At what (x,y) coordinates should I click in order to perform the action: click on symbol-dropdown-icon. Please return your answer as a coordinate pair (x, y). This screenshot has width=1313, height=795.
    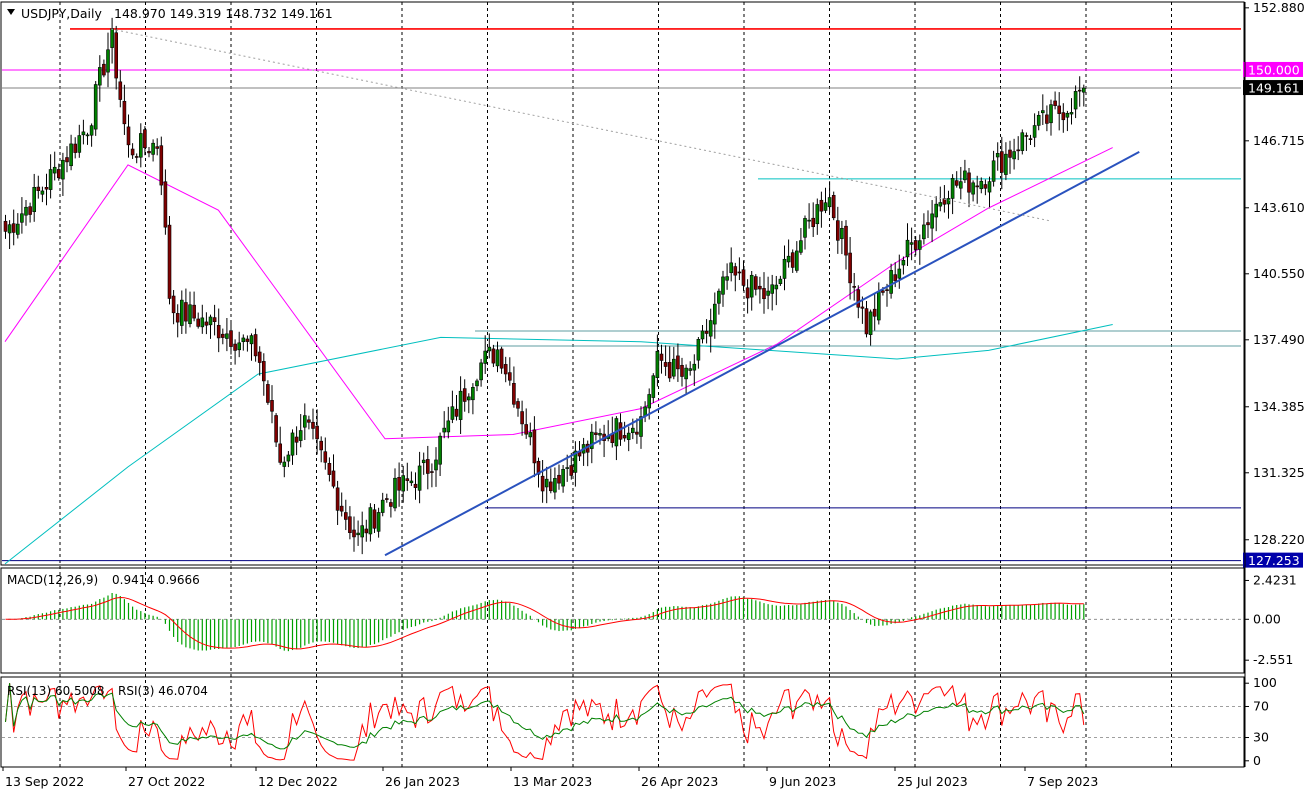
    Looking at the image, I should click on (11, 12).